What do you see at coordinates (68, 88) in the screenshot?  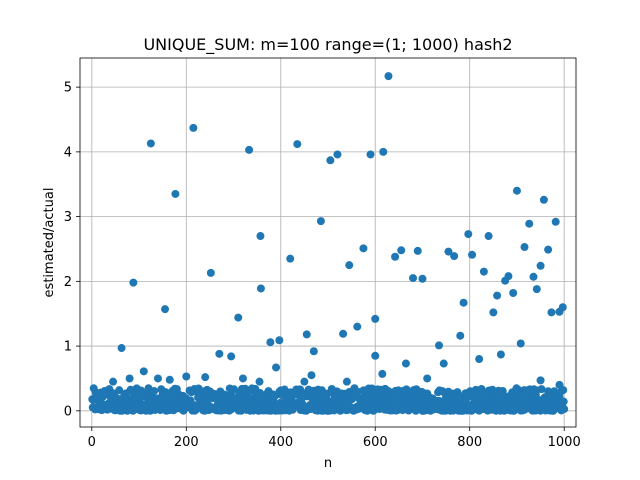 I see `y-tick-label: 5` at bounding box center [68, 88].